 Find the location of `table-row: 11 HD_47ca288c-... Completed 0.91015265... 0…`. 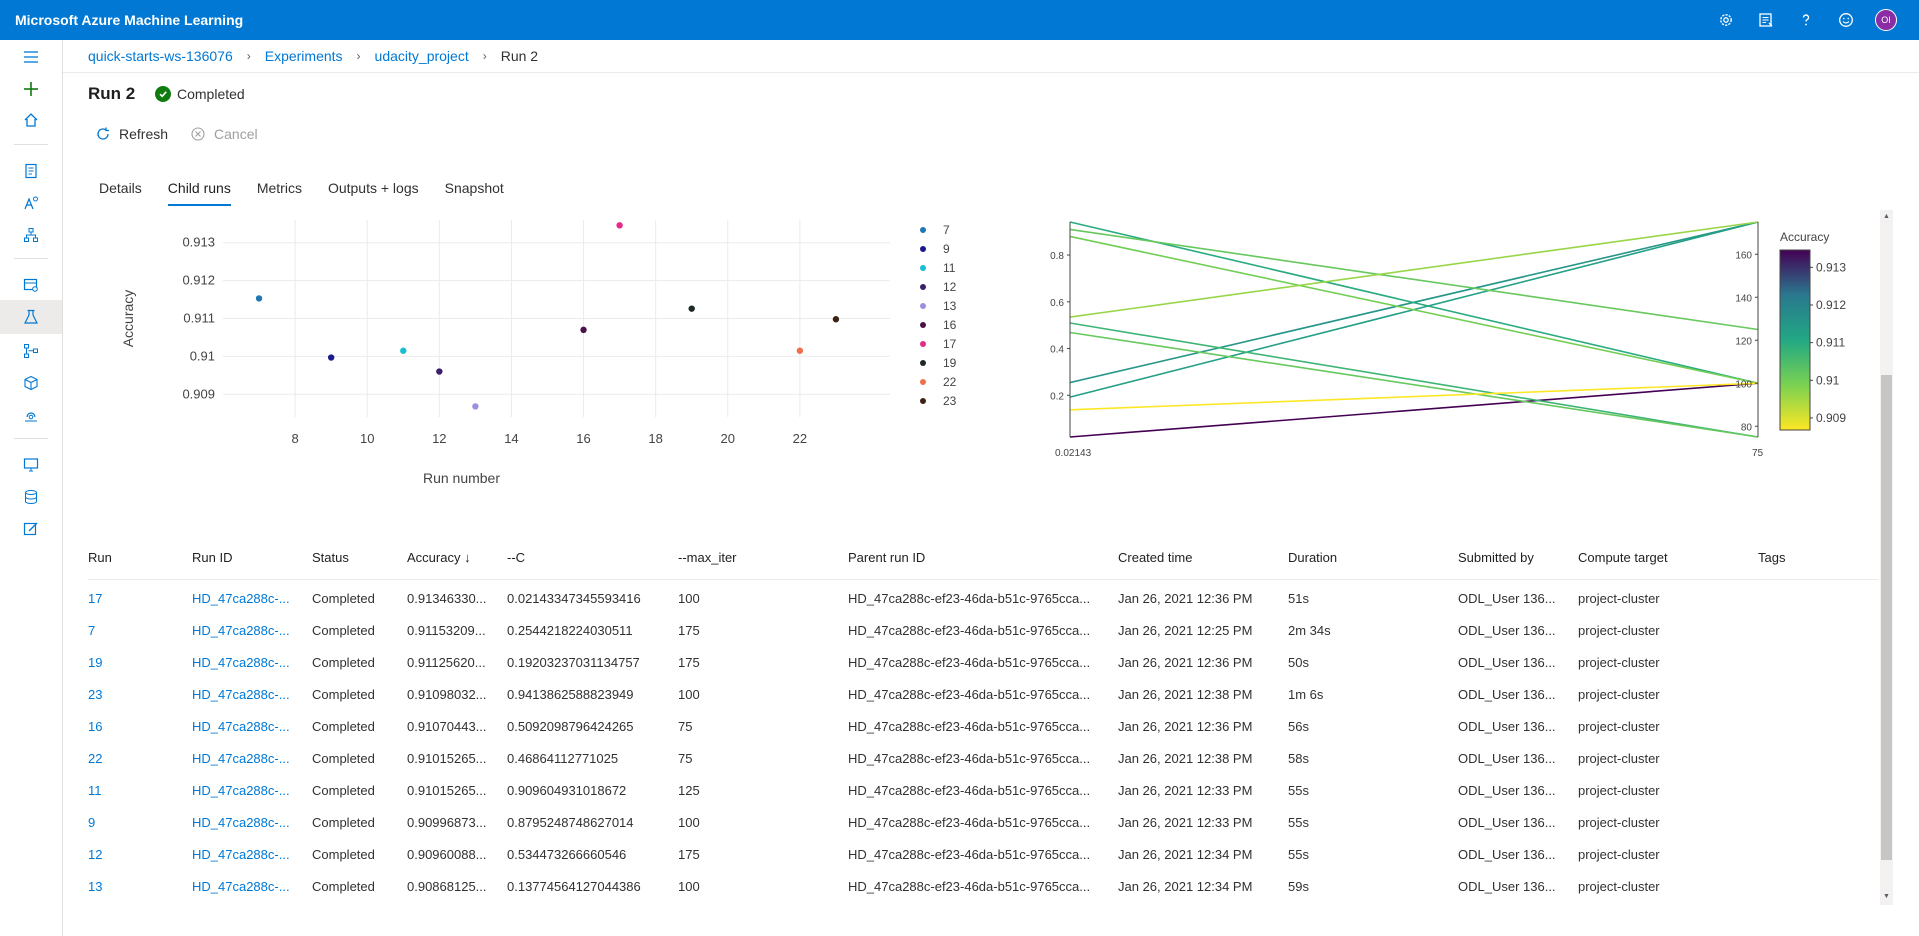

table-row: 11 HD_47ca288c-... Completed 0.91015265... 0… is located at coordinates (983, 791).